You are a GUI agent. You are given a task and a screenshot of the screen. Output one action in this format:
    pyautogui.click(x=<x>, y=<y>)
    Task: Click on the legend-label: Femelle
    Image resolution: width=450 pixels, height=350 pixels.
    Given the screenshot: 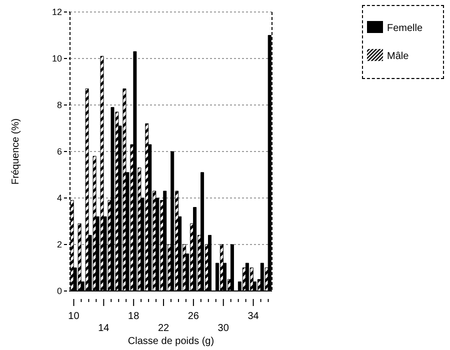 What is the action you would take?
    pyautogui.click(x=405, y=28)
    